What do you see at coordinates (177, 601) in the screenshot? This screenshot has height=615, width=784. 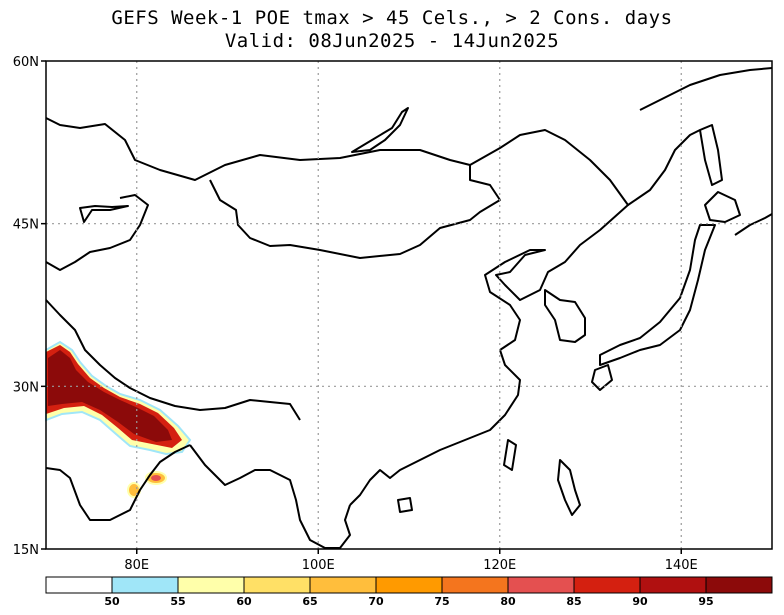 I see `colorbar-label: 55` at bounding box center [177, 601].